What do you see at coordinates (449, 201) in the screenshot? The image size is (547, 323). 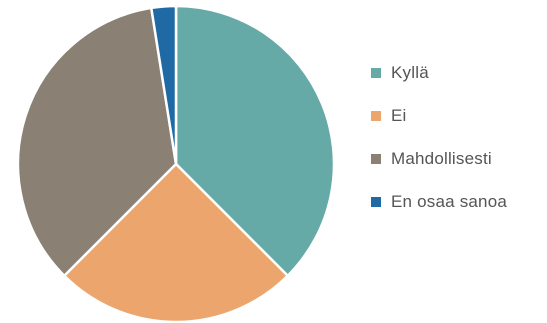 I see `legend-label: En osaa sanoa` at bounding box center [449, 201].